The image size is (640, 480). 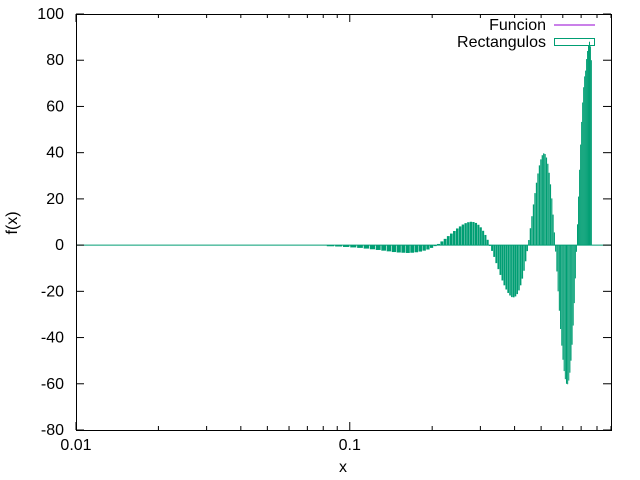 I want to click on y-tick-label: 40, so click(x=55, y=153).